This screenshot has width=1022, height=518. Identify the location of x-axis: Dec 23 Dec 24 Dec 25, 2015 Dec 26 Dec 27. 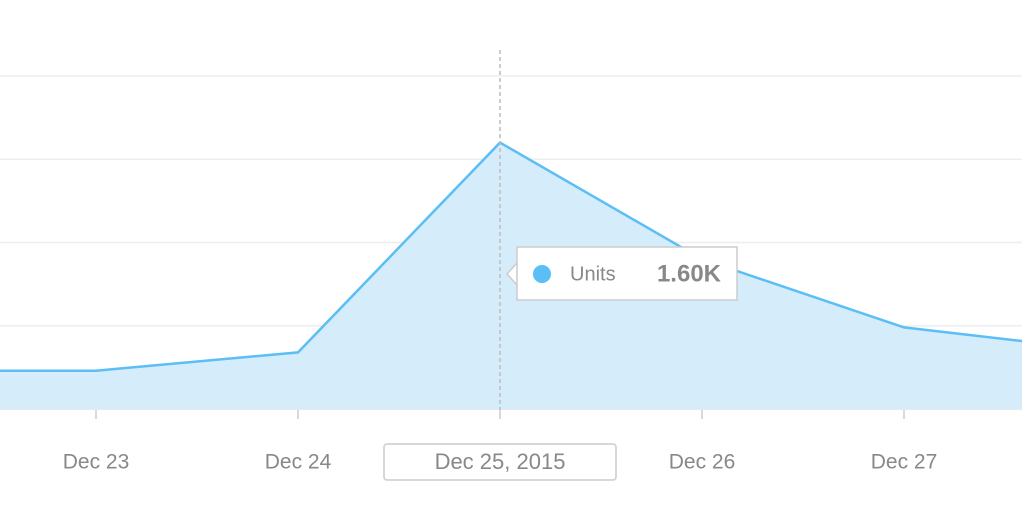
(500, 445).